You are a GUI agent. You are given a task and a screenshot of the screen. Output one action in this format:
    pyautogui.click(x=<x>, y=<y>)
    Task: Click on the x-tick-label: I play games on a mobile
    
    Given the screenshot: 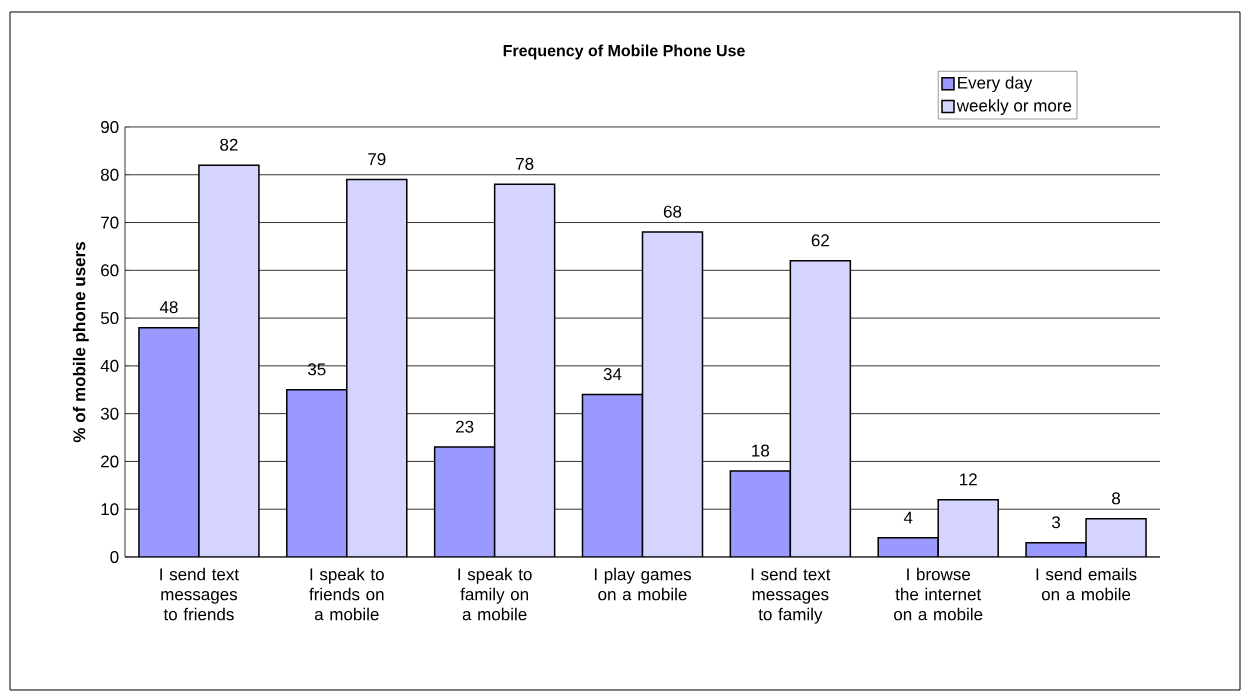 What is the action you would take?
    pyautogui.click(x=642, y=584)
    